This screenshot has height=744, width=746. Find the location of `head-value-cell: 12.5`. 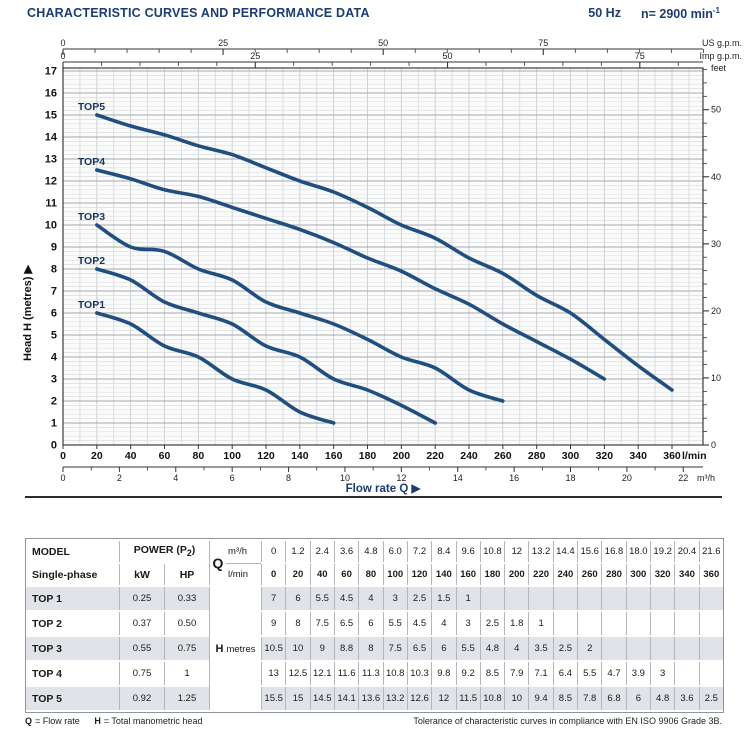

head-value-cell: 12.5 is located at coordinates (297, 673).